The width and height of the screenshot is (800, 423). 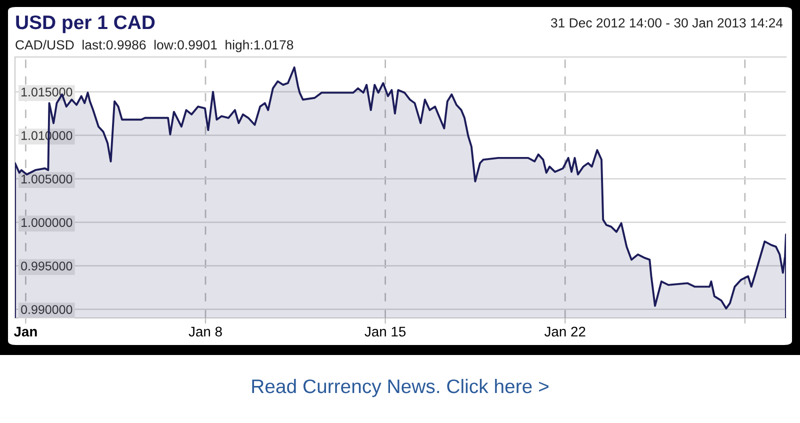 What do you see at coordinates (155, 46) in the screenshot?
I see `text: CAD/USD last:0.9986 low:0.9901 high:1.0178` at bounding box center [155, 46].